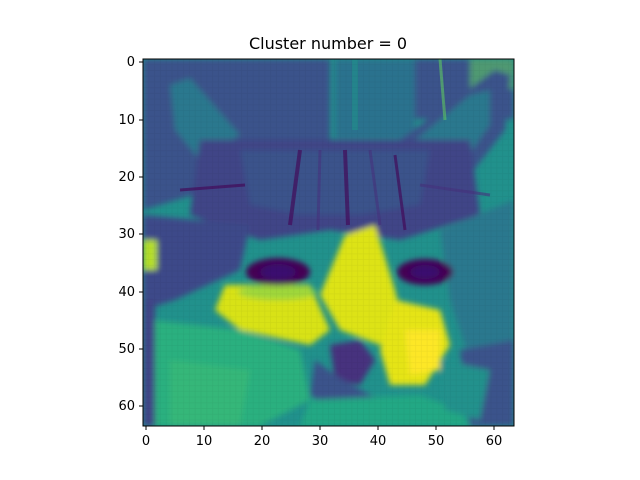  What do you see at coordinates (126, 406) in the screenshot?
I see `y-tick-label: 60` at bounding box center [126, 406].